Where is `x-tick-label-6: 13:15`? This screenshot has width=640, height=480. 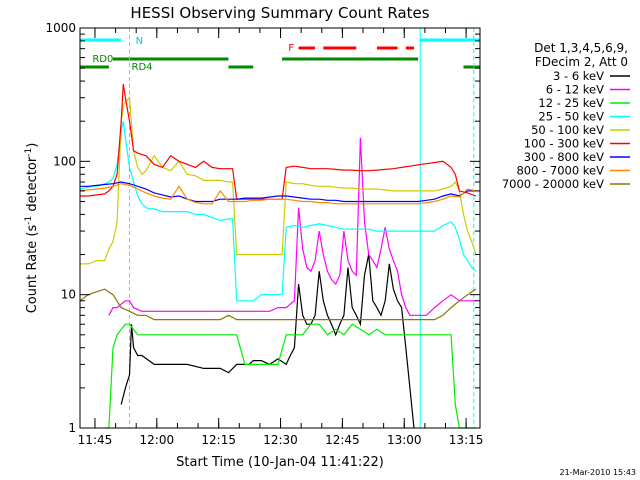 x-tick-label-6: 13:15 is located at coordinates (466, 440).